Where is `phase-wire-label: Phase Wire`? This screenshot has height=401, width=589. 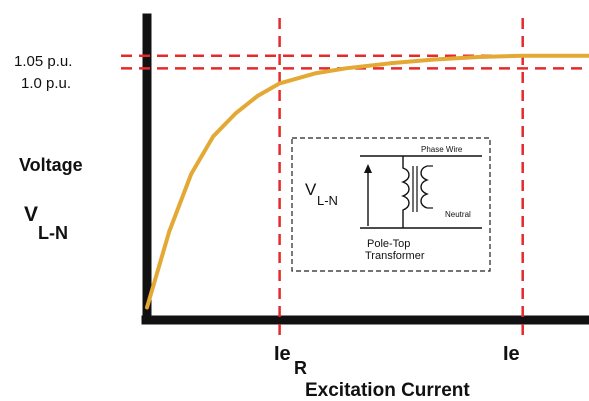 phase-wire-label: Phase Wire is located at coordinates (442, 149).